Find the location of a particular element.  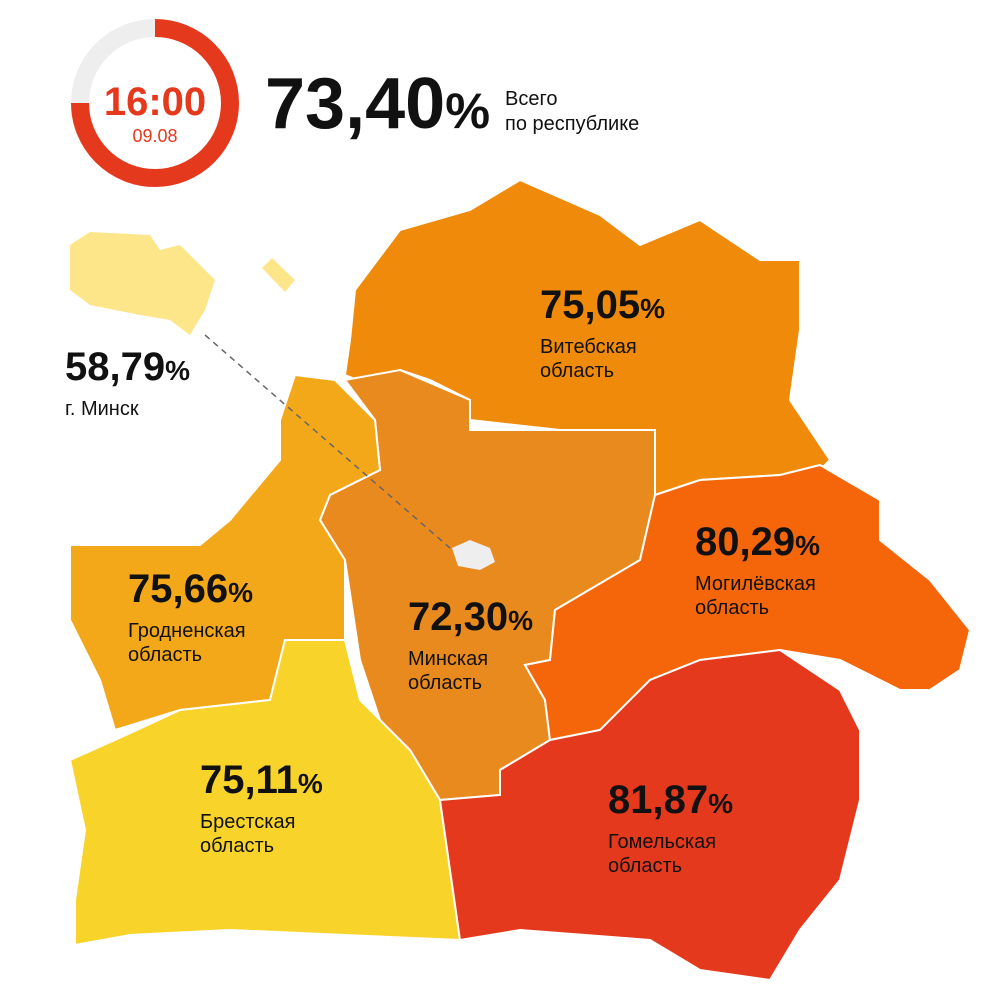

percent-value: 75,05 is located at coordinates (590, 305).